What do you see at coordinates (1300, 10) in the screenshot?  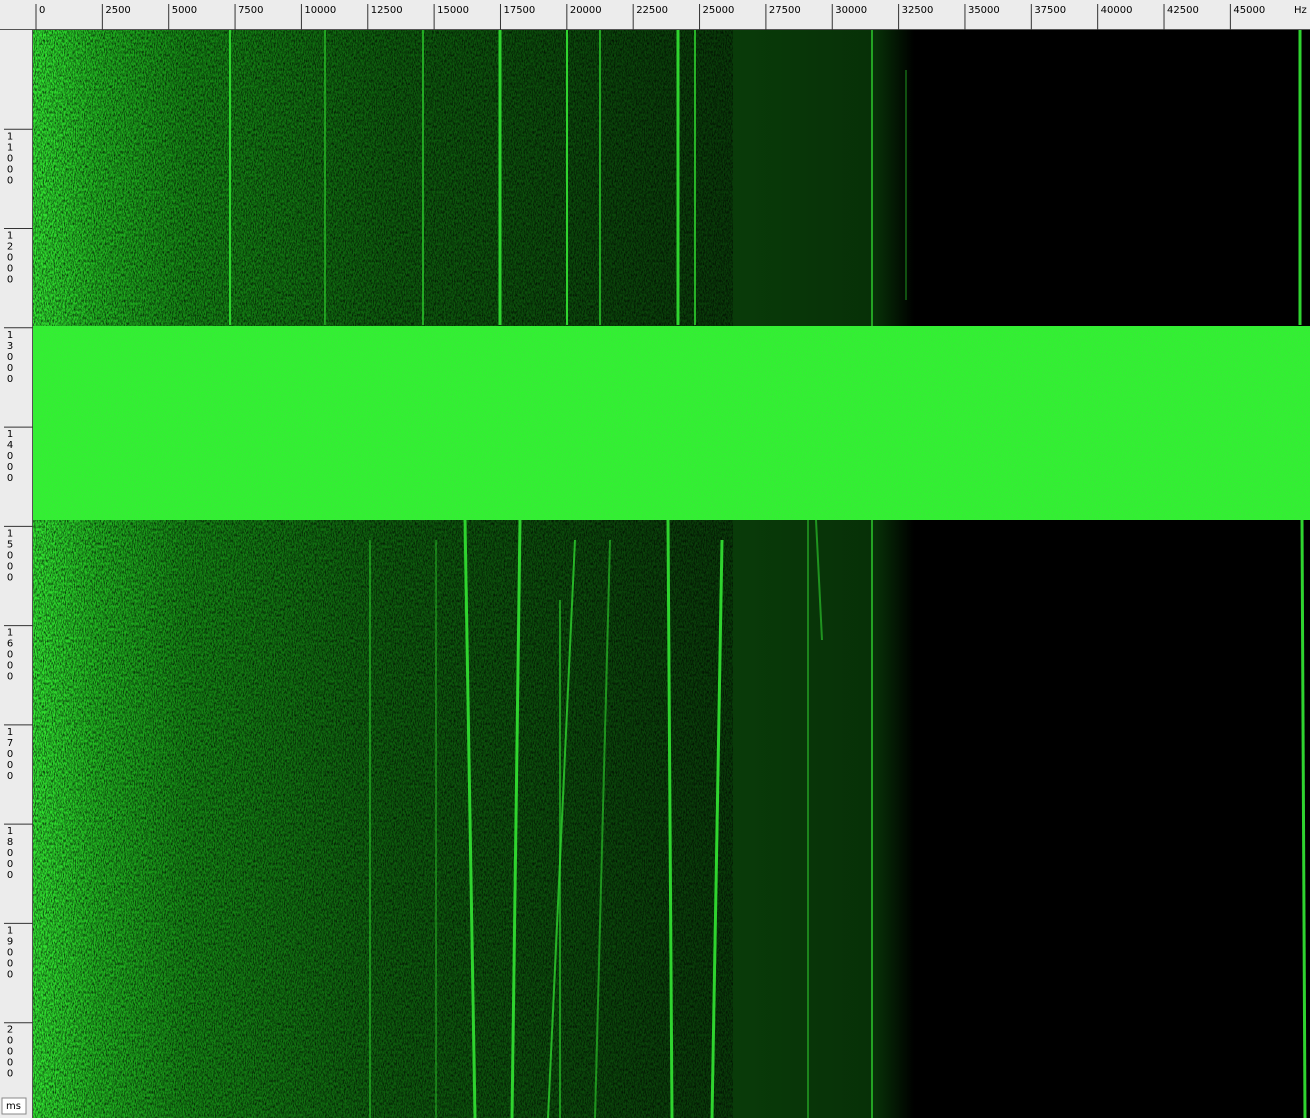 I see `frequency-unit: Hz` at bounding box center [1300, 10].